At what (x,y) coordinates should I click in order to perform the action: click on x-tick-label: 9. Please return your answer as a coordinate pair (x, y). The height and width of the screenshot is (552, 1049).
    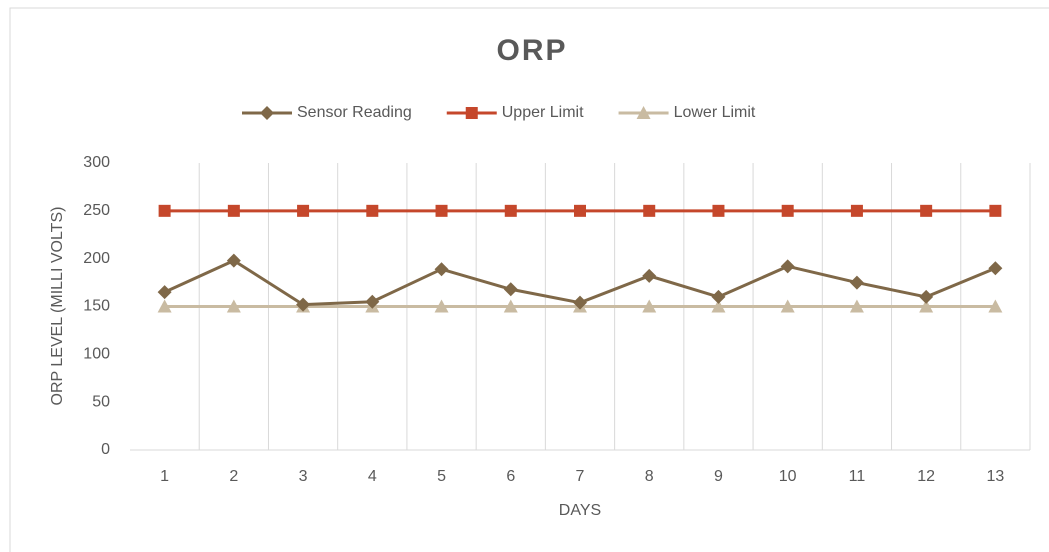
    Looking at the image, I should click on (718, 476).